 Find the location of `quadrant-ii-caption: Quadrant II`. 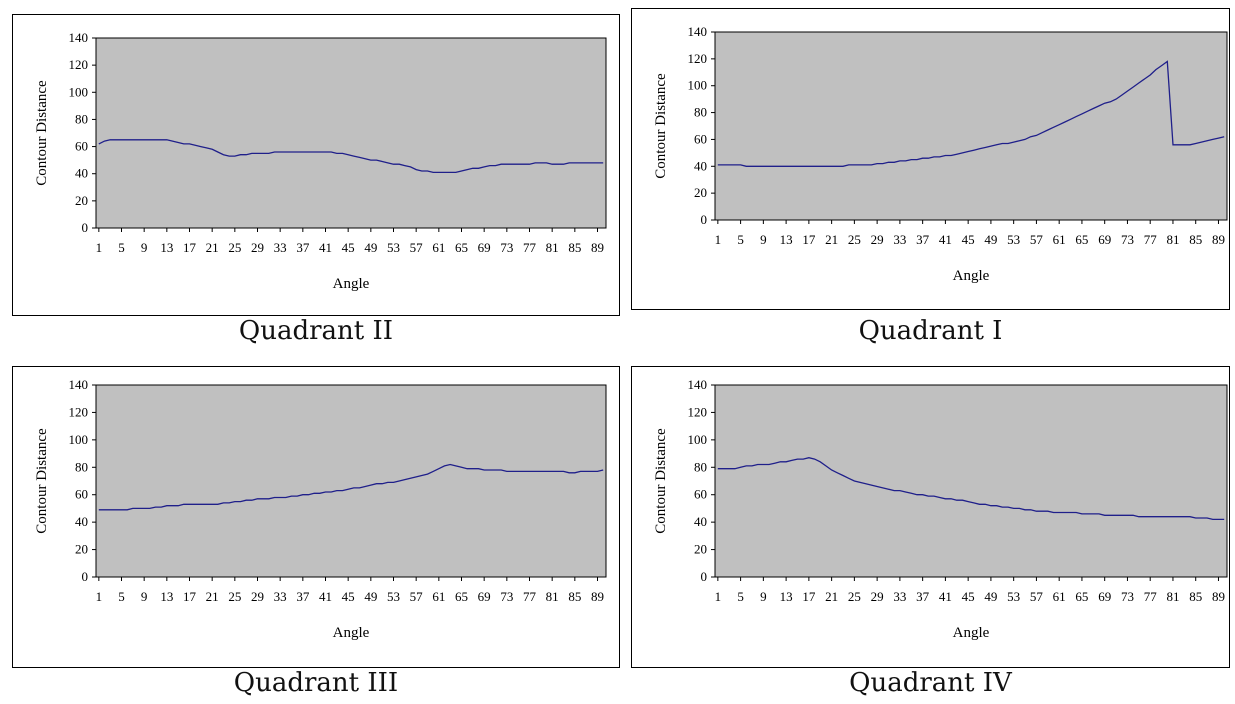

quadrant-ii-caption: Quadrant II is located at coordinates (316, 331).